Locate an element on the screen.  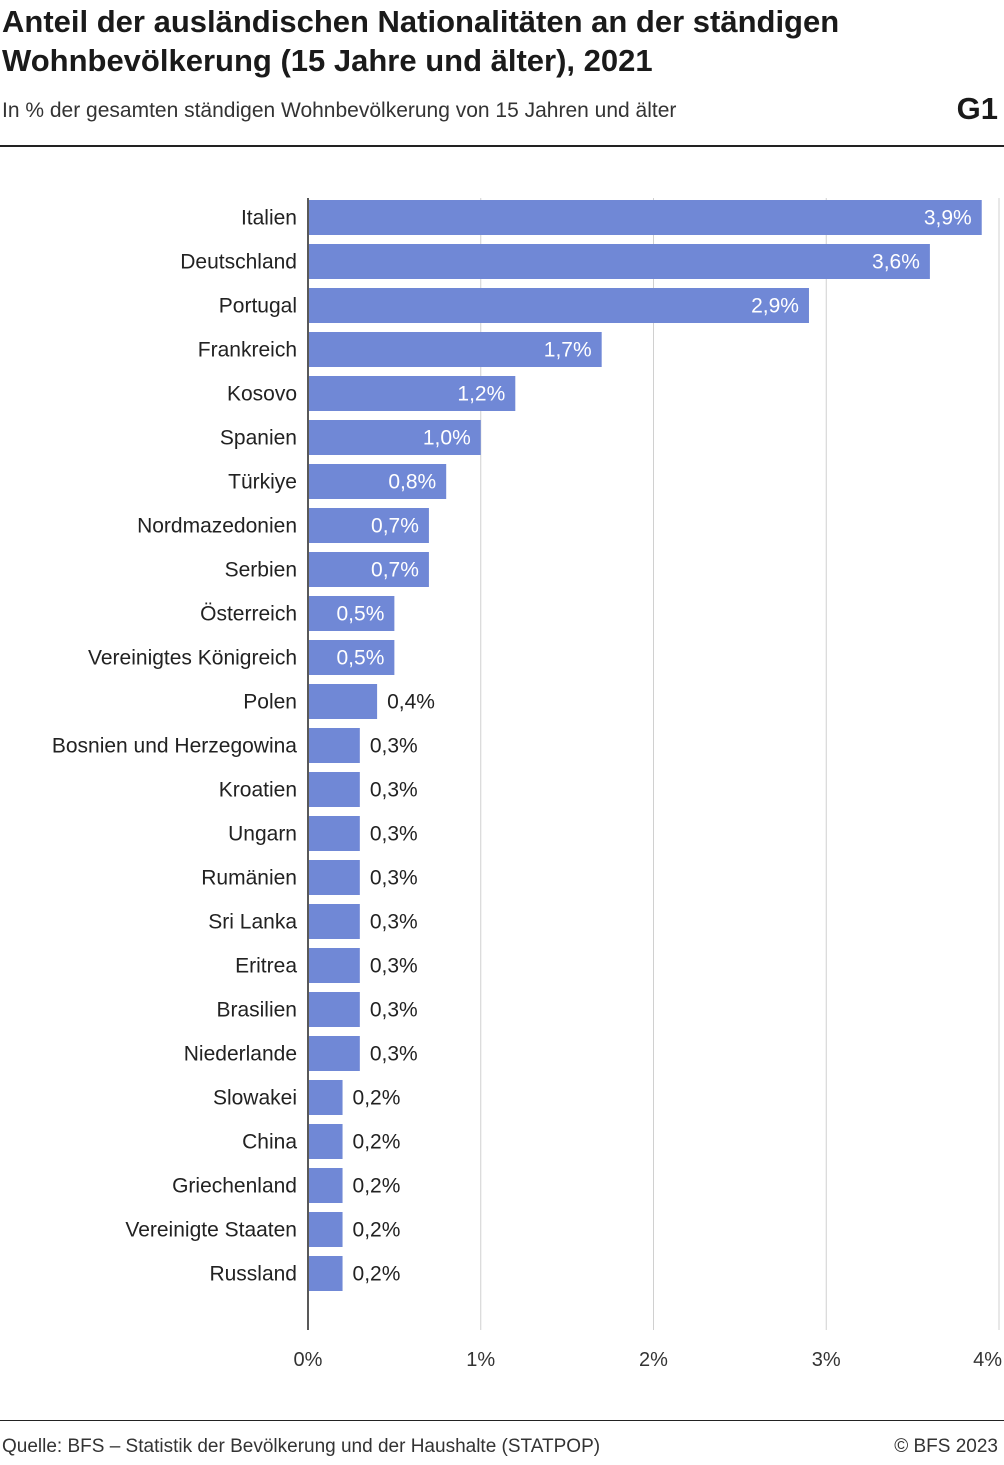
category-label: Bosnien und Herzegowina is located at coordinates (174, 746).